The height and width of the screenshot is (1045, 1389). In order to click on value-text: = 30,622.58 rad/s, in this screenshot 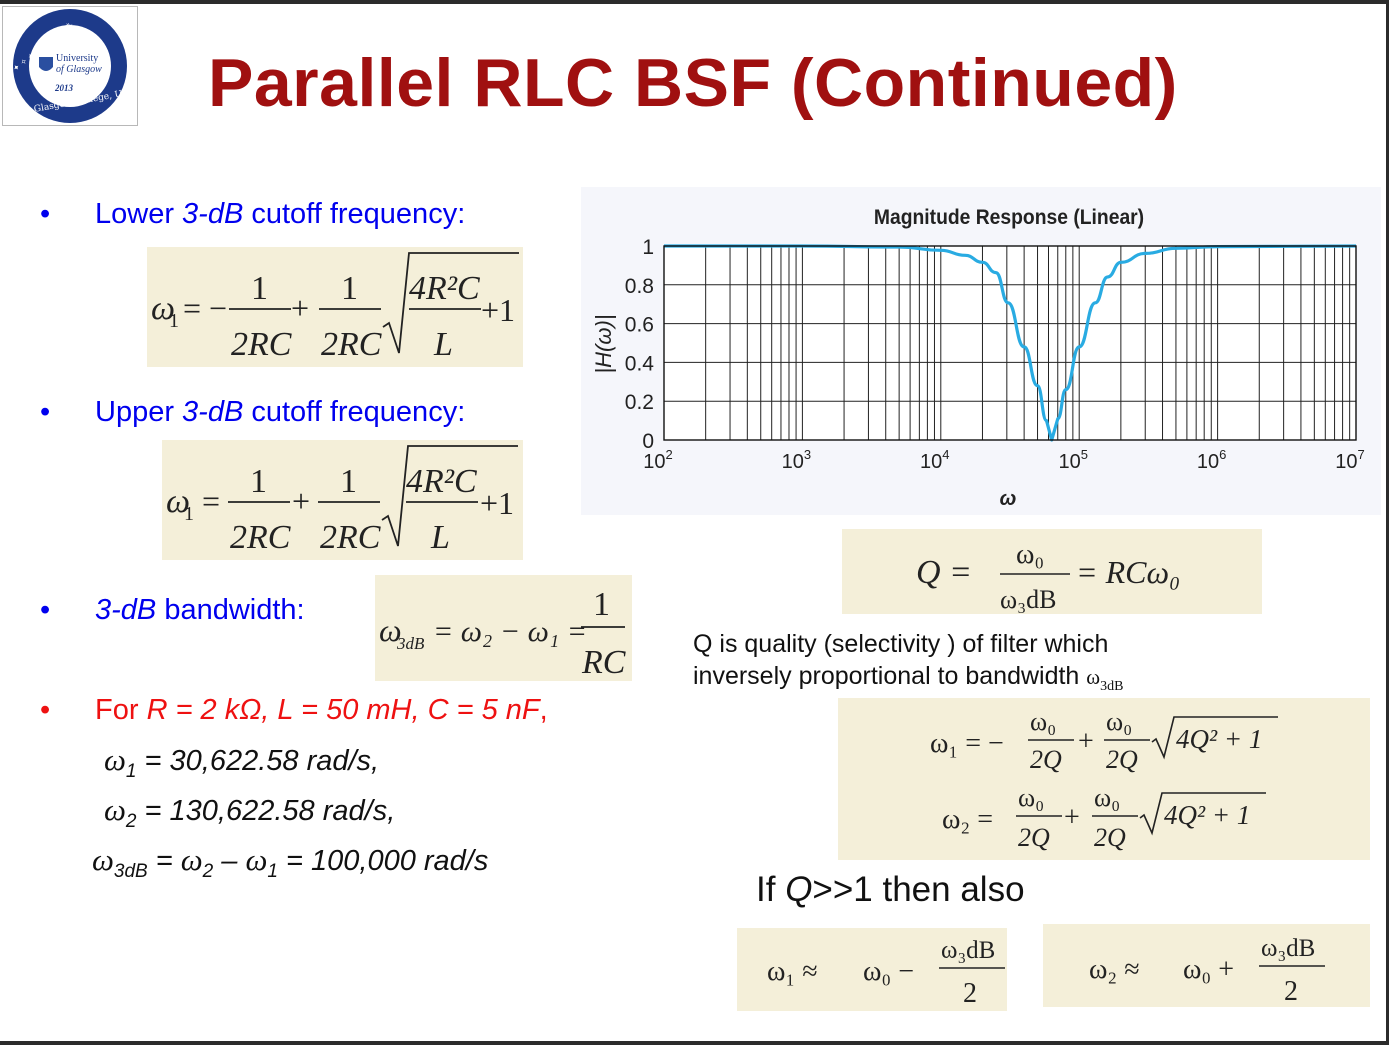, I will do `click(258, 761)`.